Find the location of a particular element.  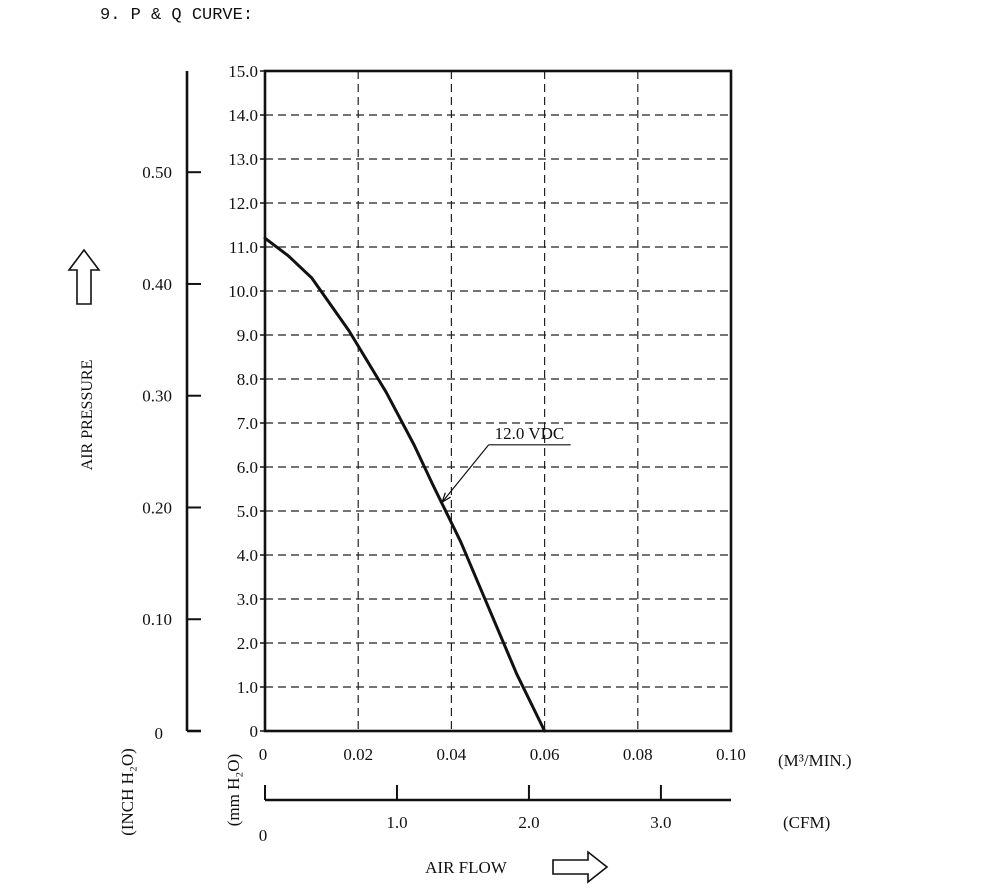

y-tick-label: 7.0 is located at coordinates (247, 423).